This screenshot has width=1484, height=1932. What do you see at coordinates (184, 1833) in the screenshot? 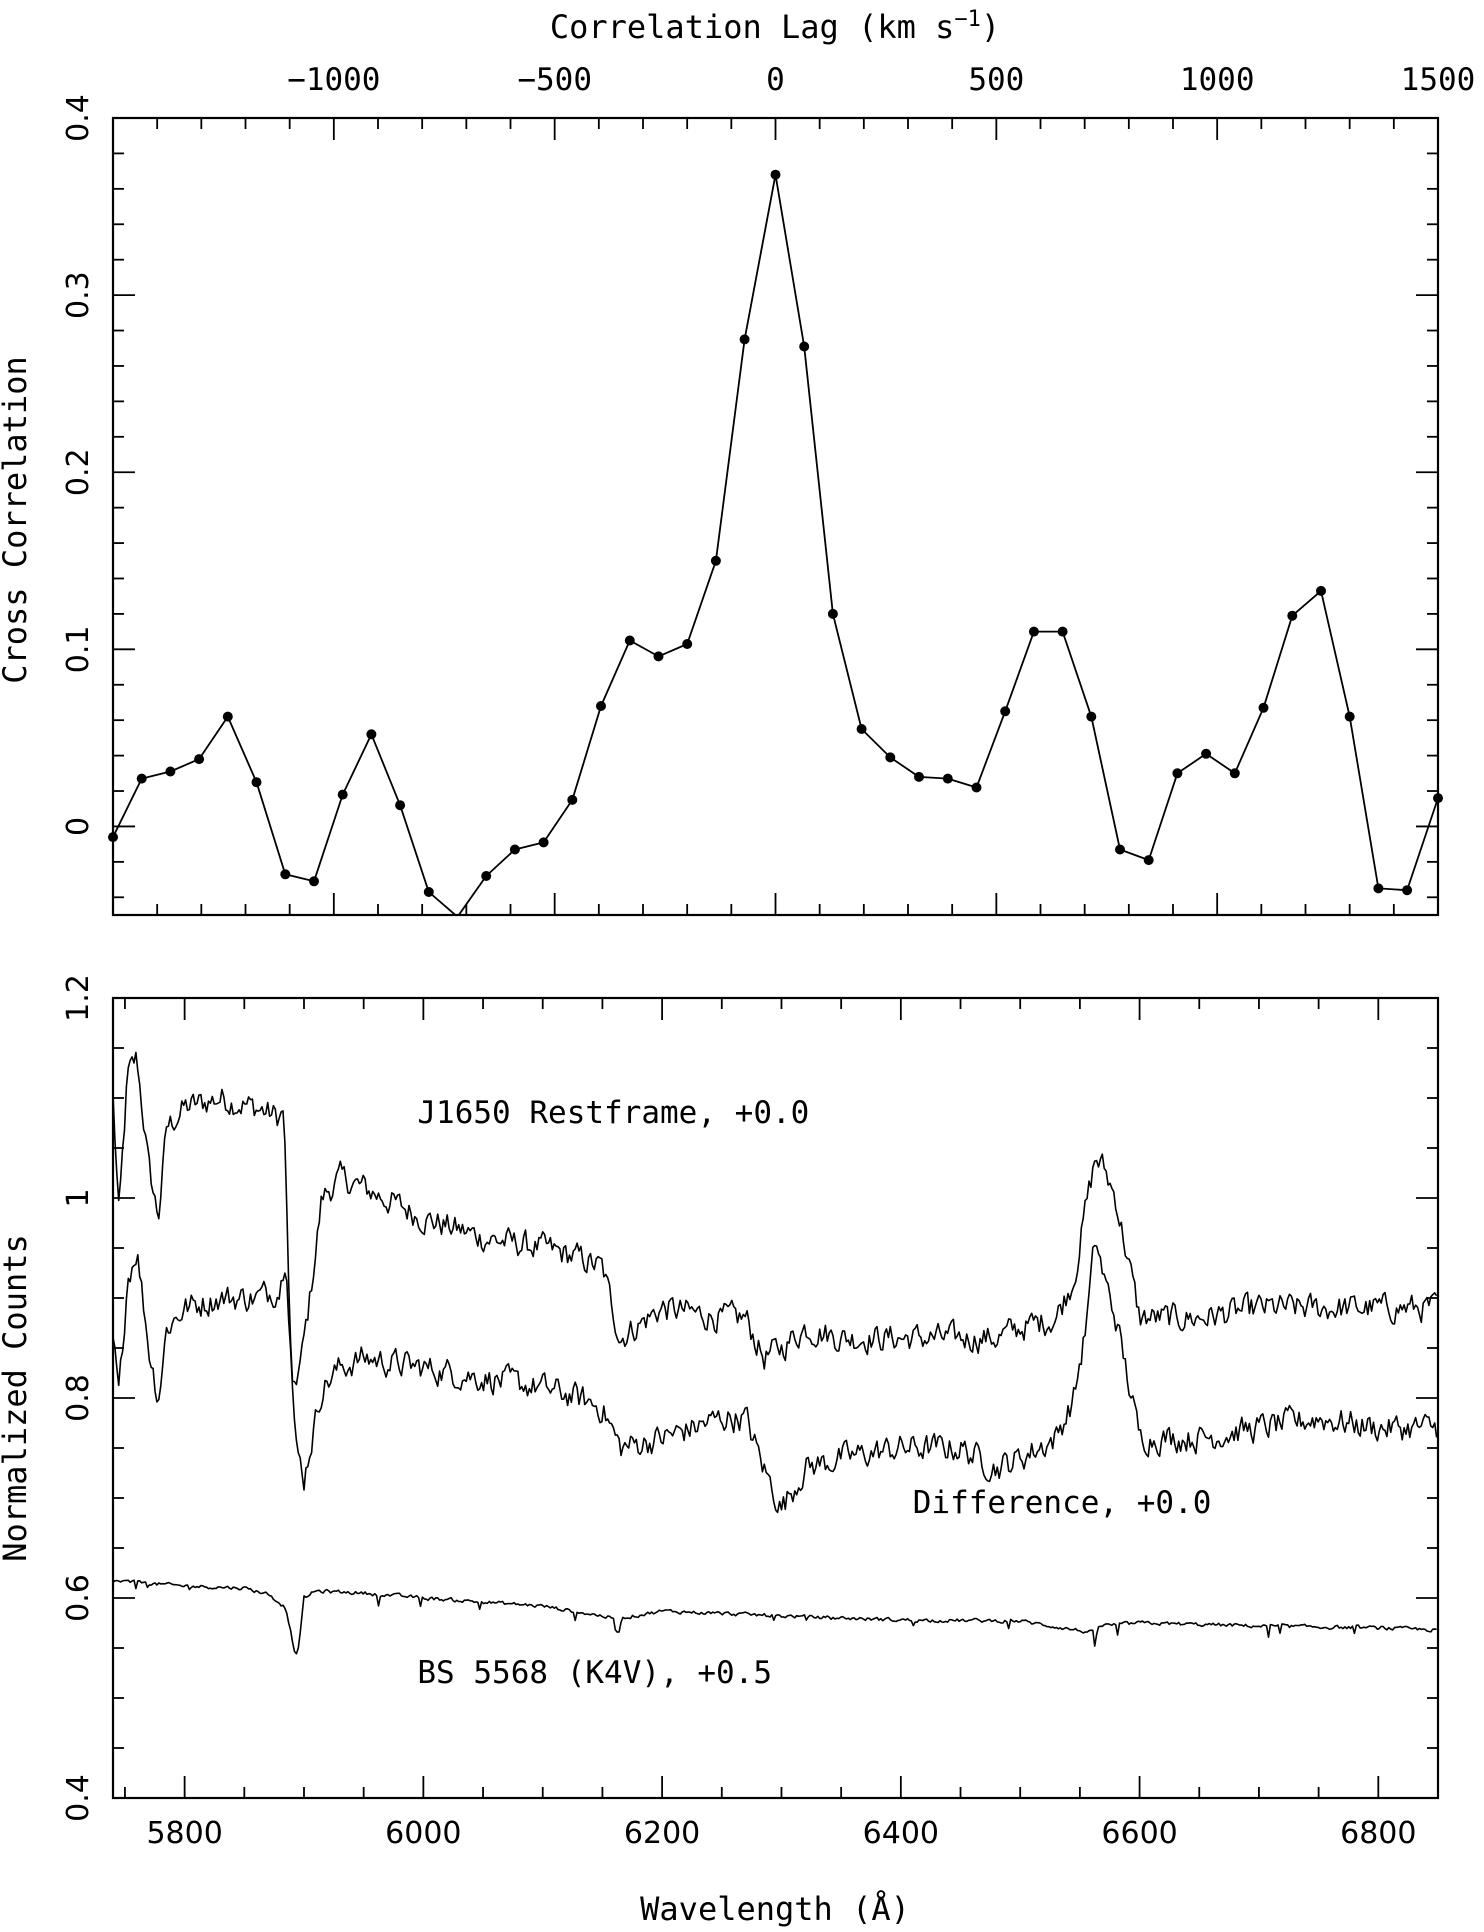
I see `spectrum-x-tick-label: 5800` at bounding box center [184, 1833].